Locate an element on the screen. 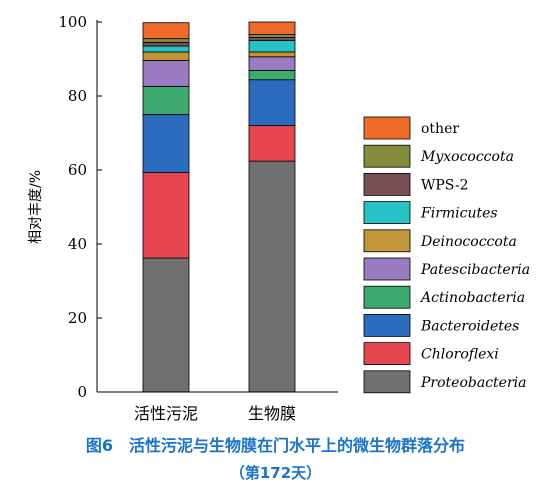  legend-label: Chloroflexi is located at coordinates (460, 355).